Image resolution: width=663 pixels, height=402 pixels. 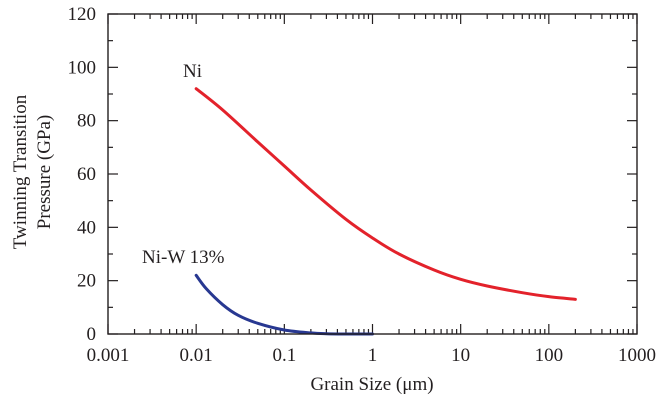 What do you see at coordinates (108, 355) in the screenshot?
I see `x-tick-label: 0.001` at bounding box center [108, 355].